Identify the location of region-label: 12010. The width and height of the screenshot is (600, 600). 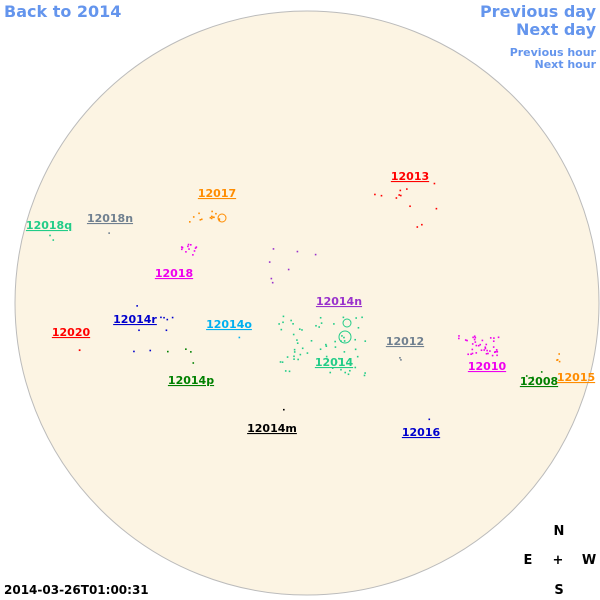
(487, 366).